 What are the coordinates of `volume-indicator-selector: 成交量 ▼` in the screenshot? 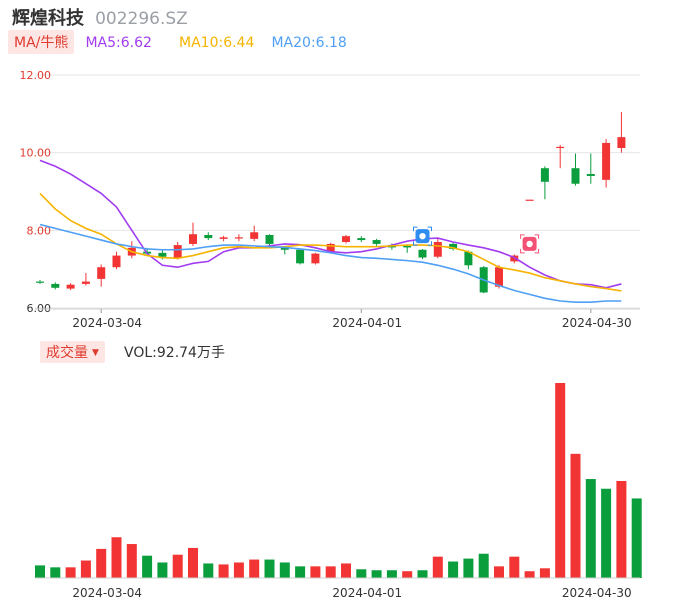 It's located at (72, 352).